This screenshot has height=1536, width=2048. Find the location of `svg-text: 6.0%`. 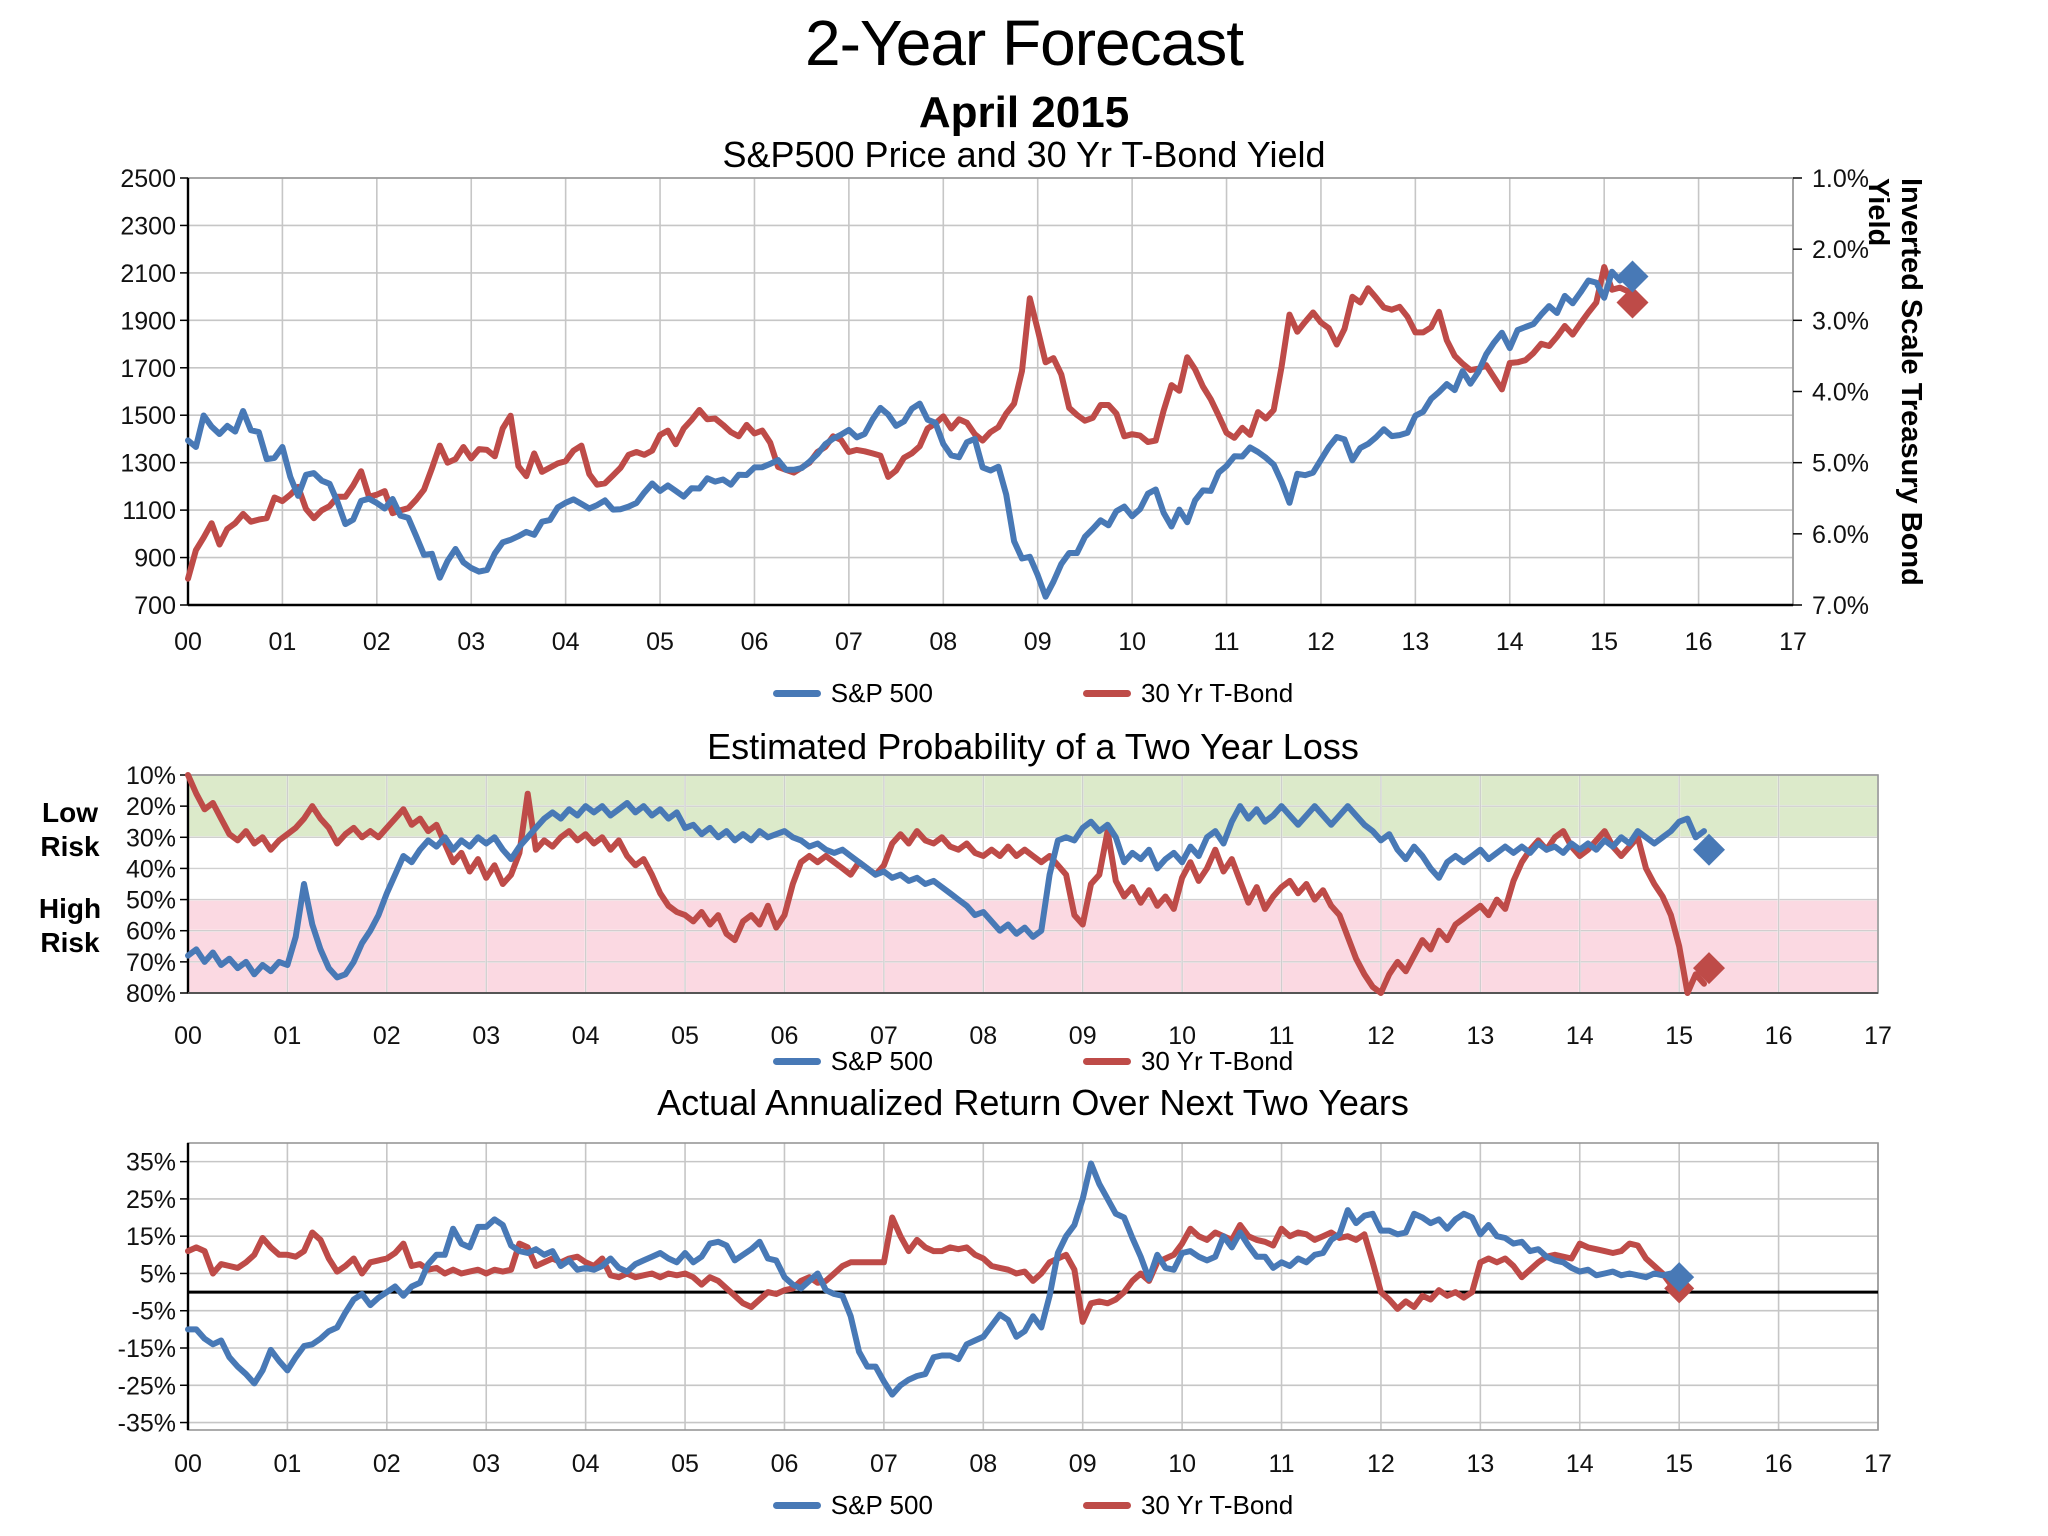

svg-text: 6.0% is located at coordinates (1840, 535).